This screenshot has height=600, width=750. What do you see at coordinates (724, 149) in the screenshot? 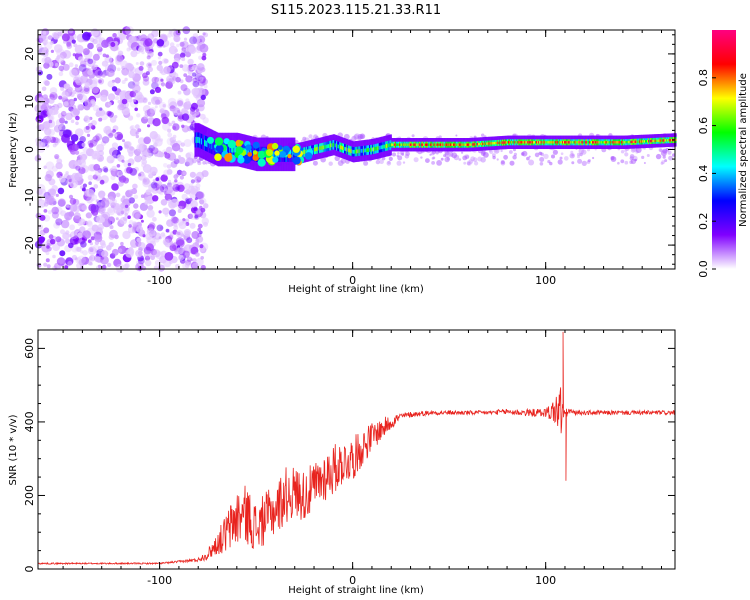
I see `colorbar-gradient` at bounding box center [724, 149].